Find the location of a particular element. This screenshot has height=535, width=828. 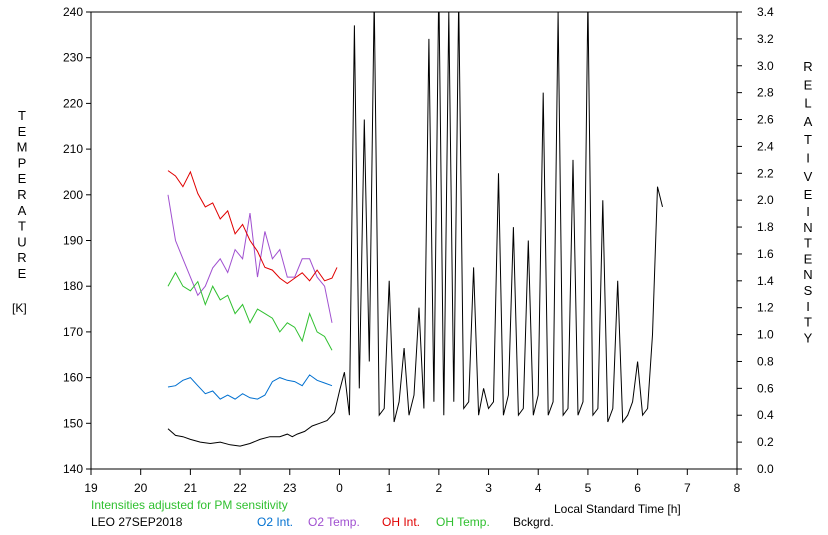

right-axis-title-letter: S is located at coordinates (808, 290).